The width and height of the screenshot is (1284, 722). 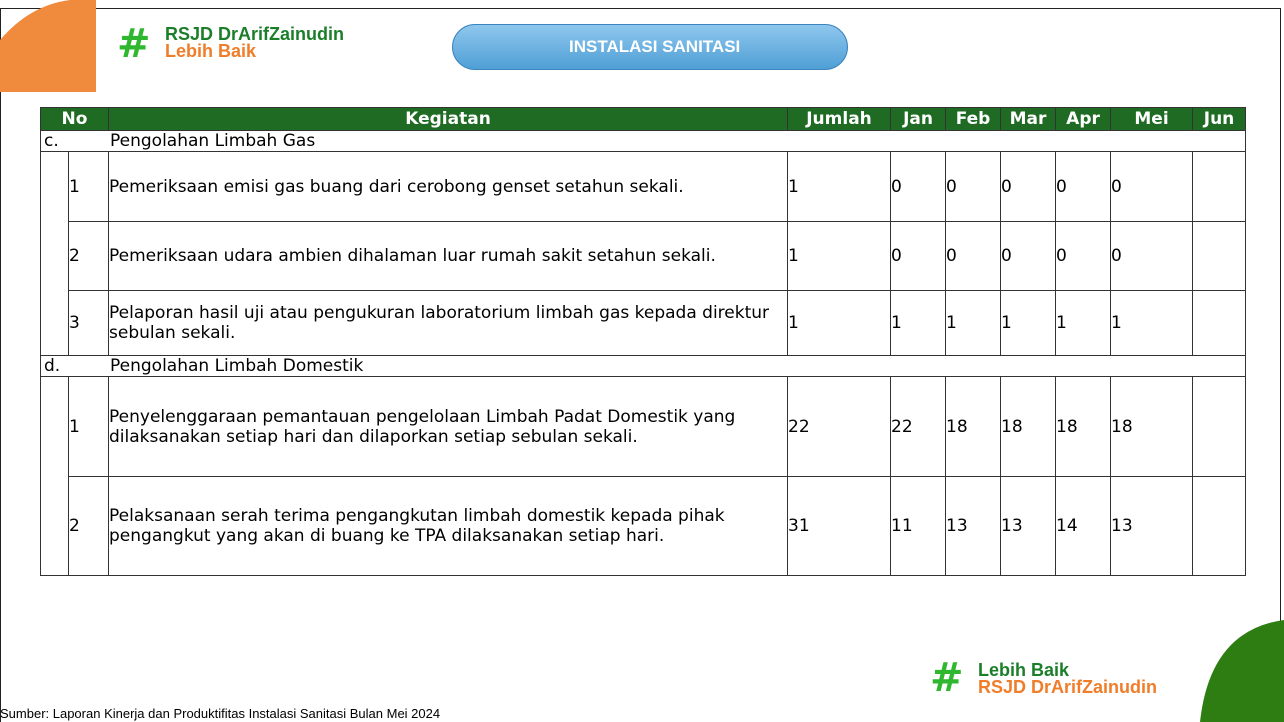 What do you see at coordinates (839, 526) in the screenshot?
I see `row-value: 31` at bounding box center [839, 526].